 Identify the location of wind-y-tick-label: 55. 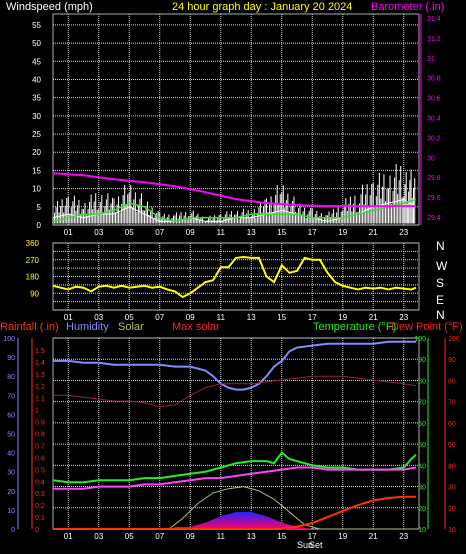
(36, 25).